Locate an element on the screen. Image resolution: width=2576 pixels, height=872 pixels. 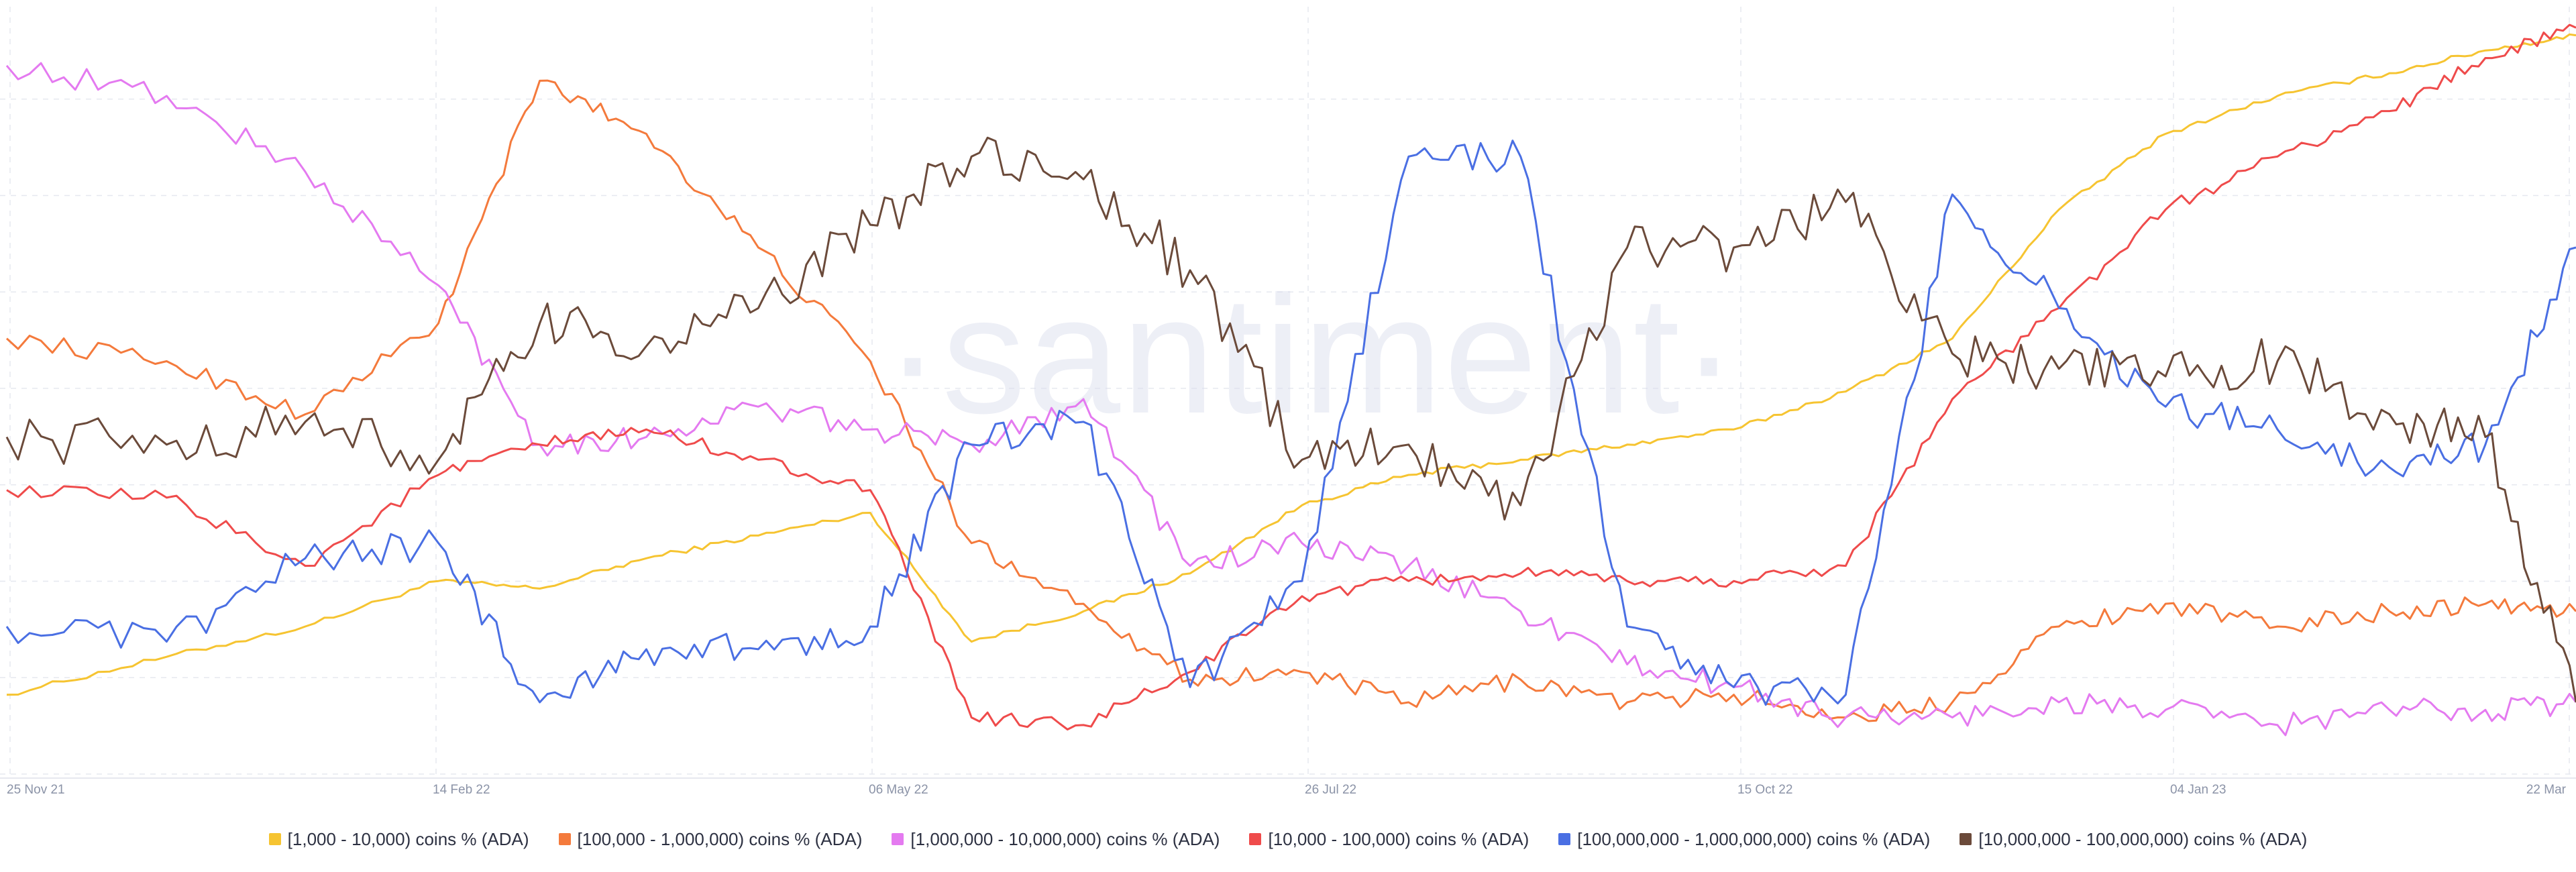
legend-label: [1,000,000 - 10,000,000) coins % (ADA) is located at coordinates (1065, 839).